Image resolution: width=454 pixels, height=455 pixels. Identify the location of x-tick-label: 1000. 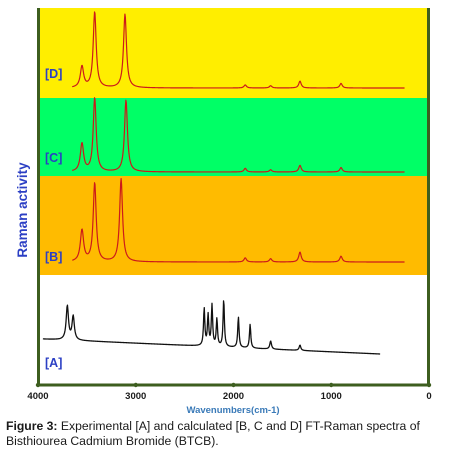
(331, 396).